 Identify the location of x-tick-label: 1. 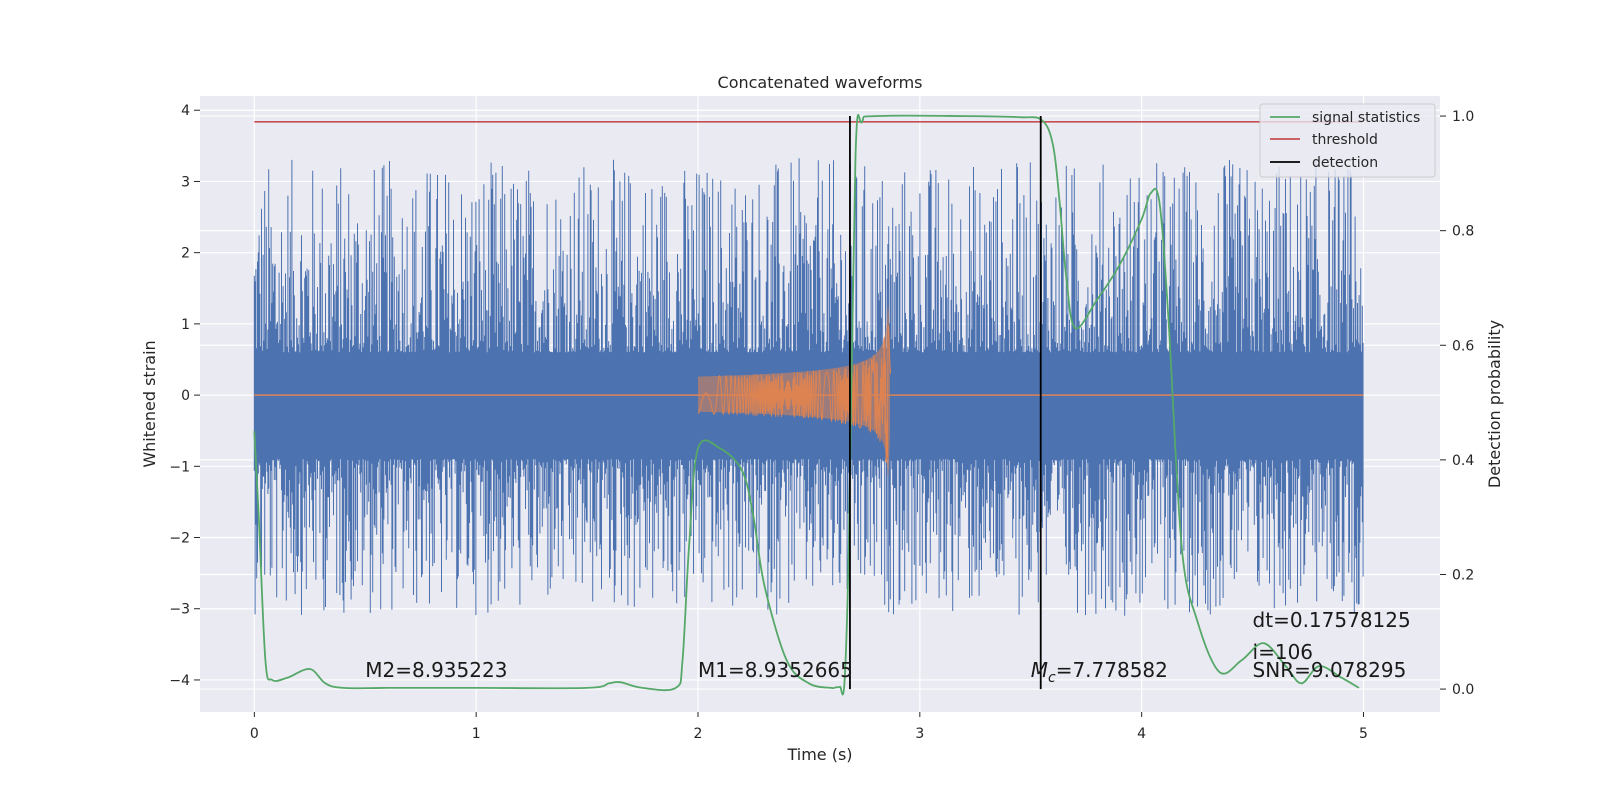
(476, 734).